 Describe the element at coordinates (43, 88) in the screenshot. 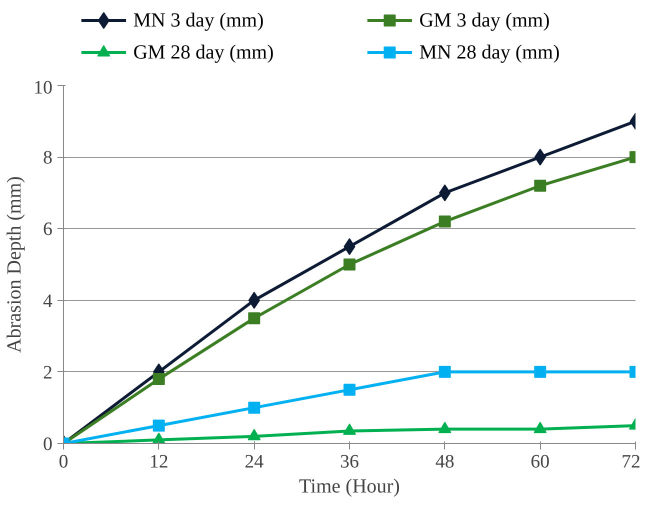

I see `y-tick-label: 10` at that location.